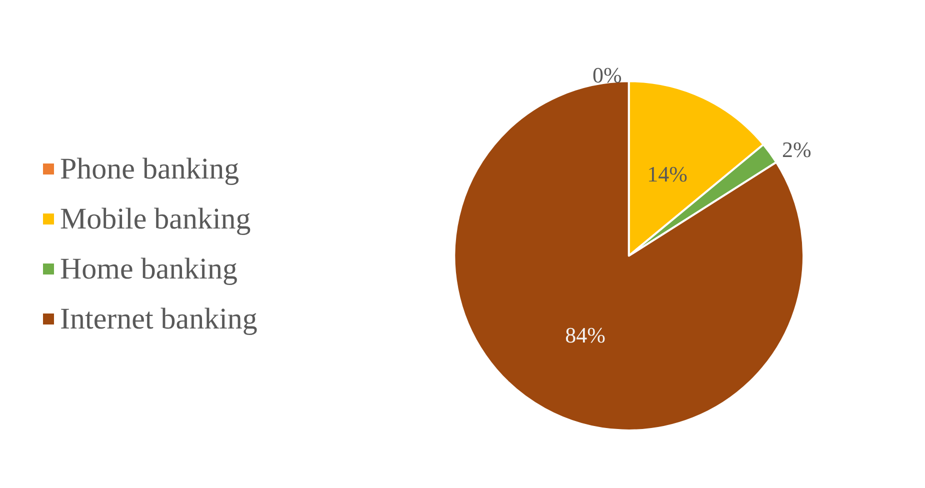 Image resolution: width=925 pixels, height=488 pixels. Describe the element at coordinates (607, 75) in the screenshot. I see `text: 0%` at that location.